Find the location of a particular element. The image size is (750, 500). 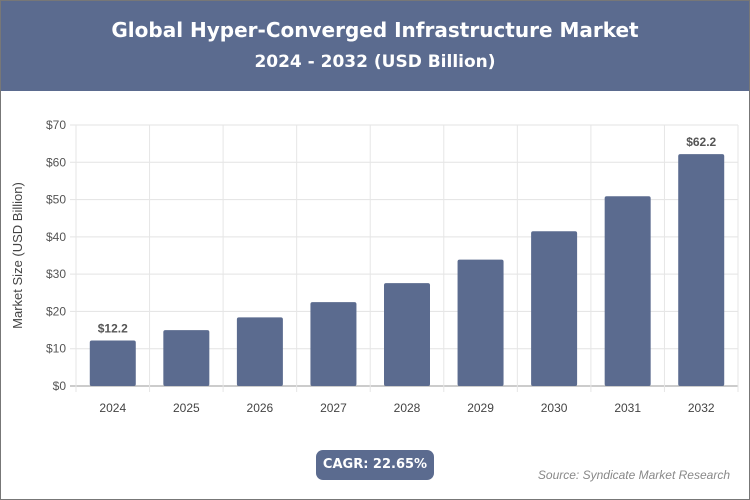

y-tick-label: $0 is located at coordinates (60, 386).